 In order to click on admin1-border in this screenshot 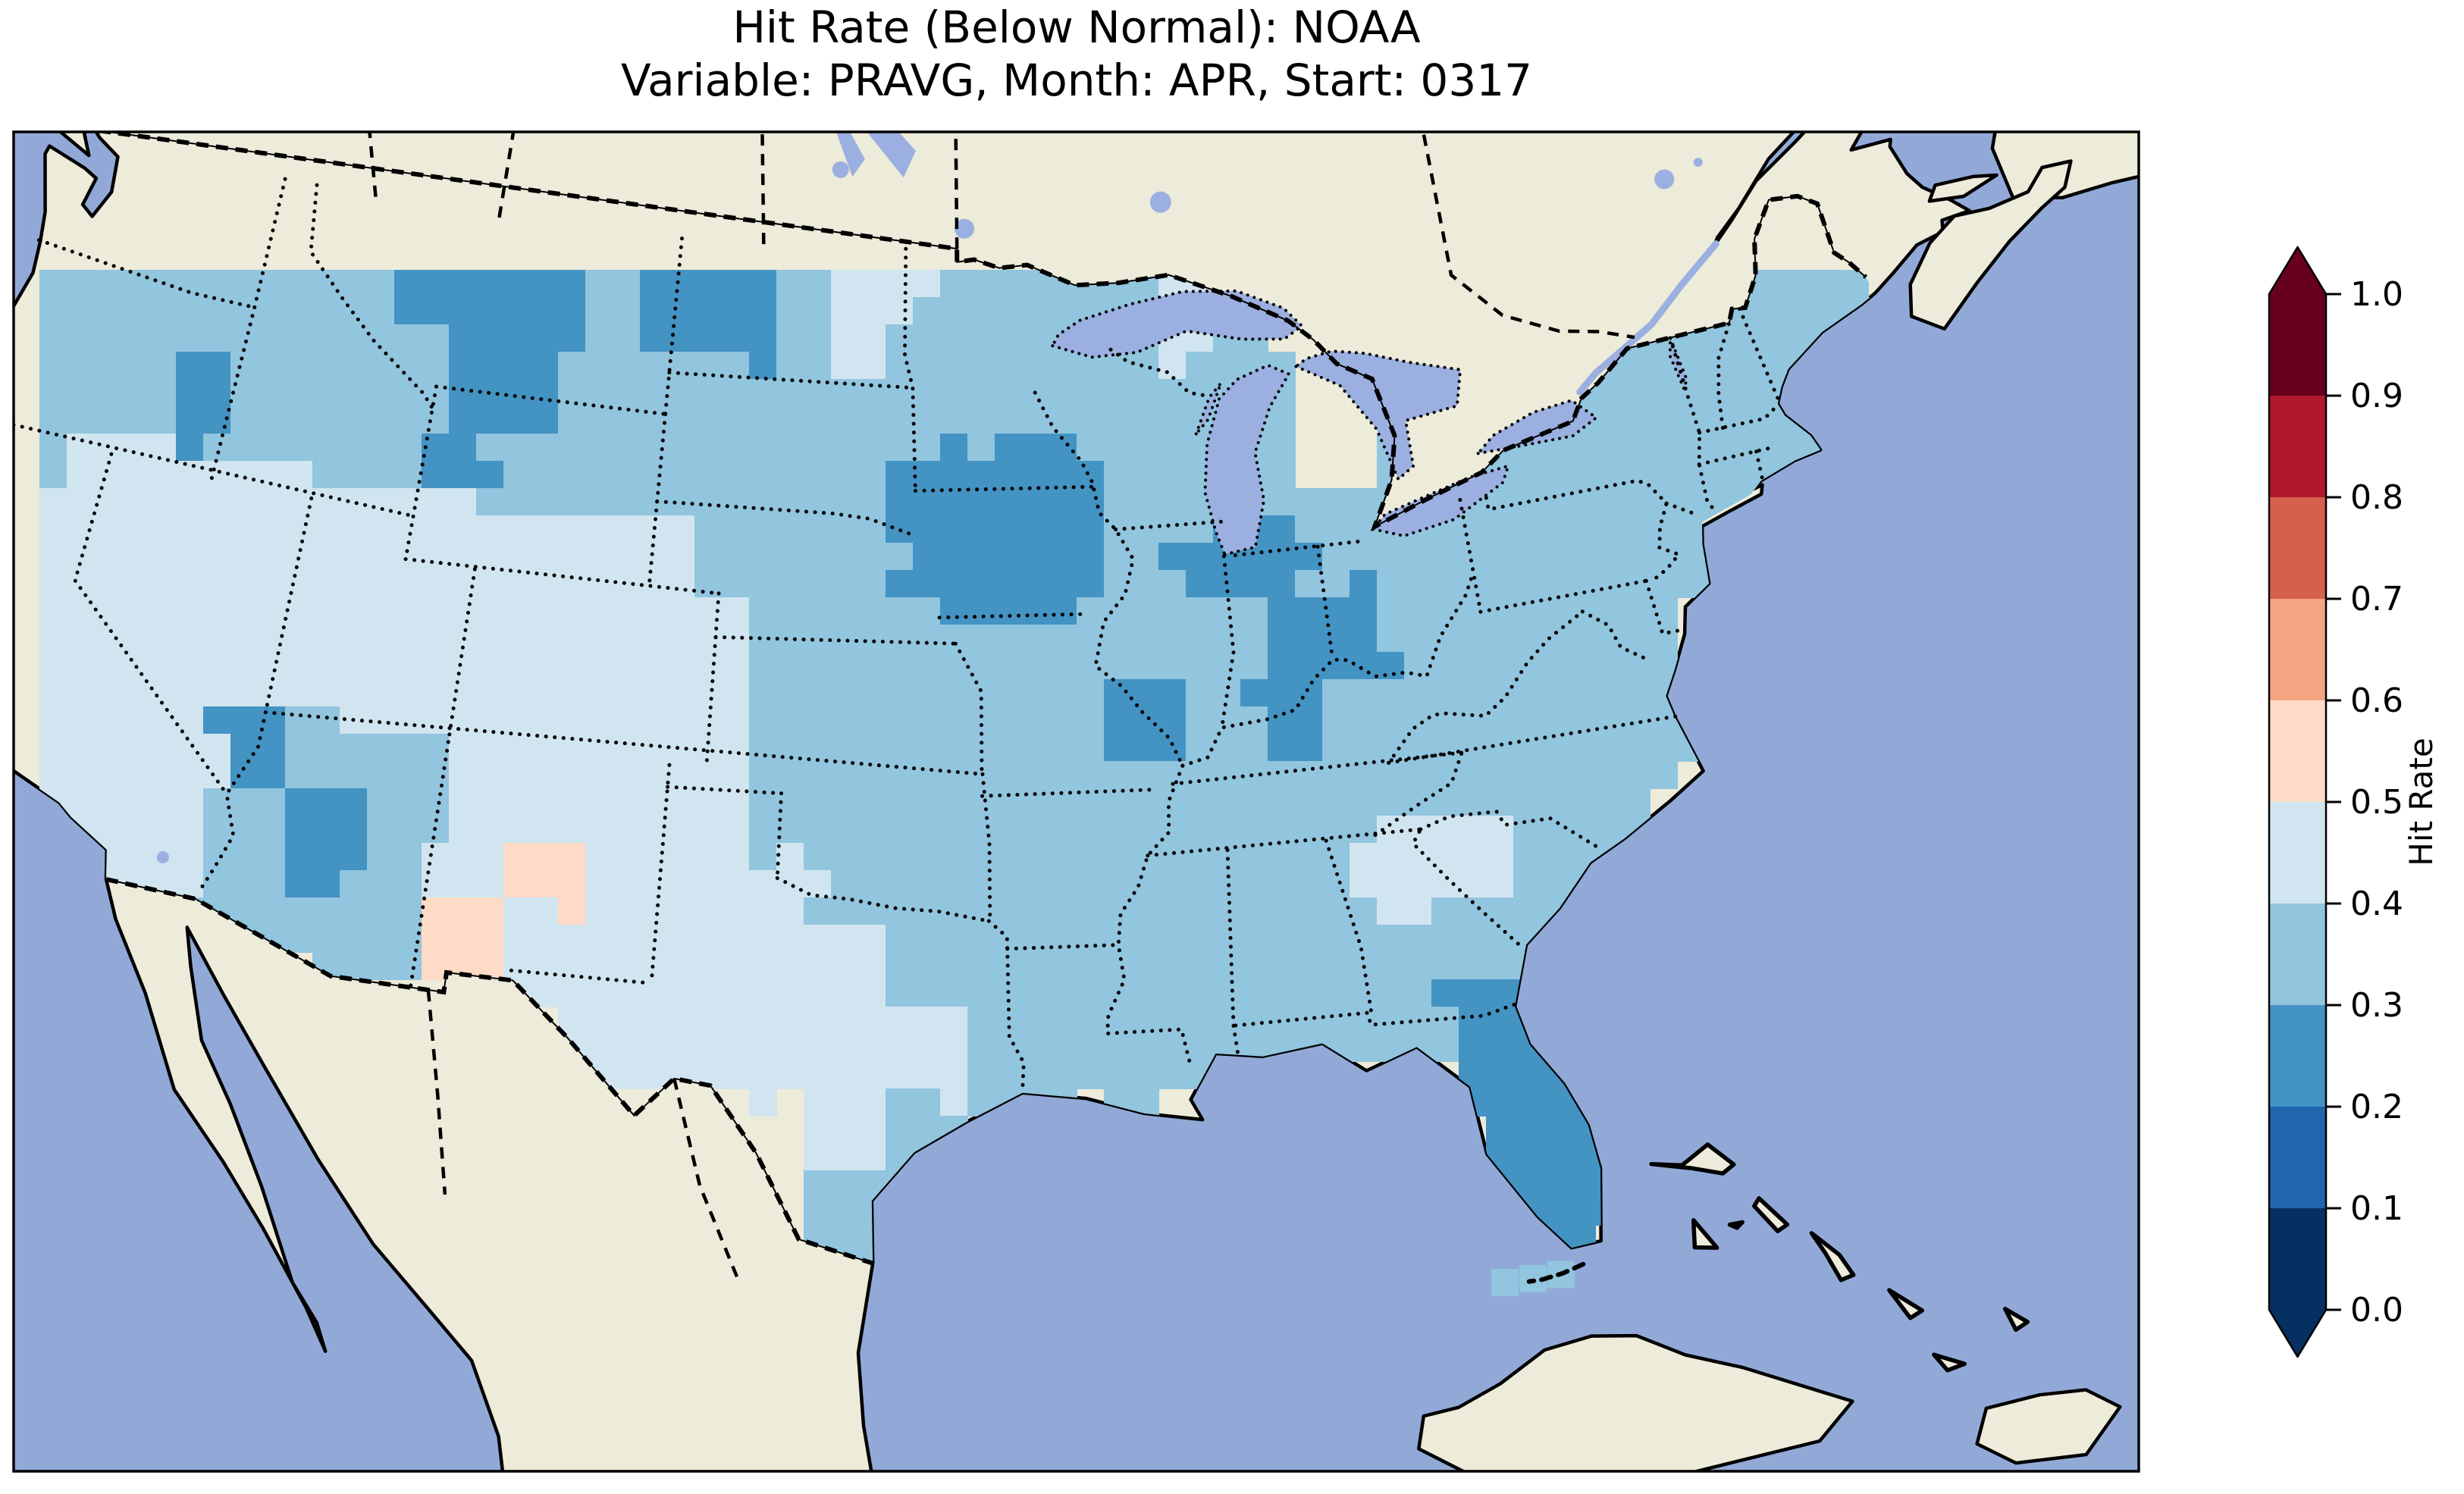, I will do `click(1528, 236)`.